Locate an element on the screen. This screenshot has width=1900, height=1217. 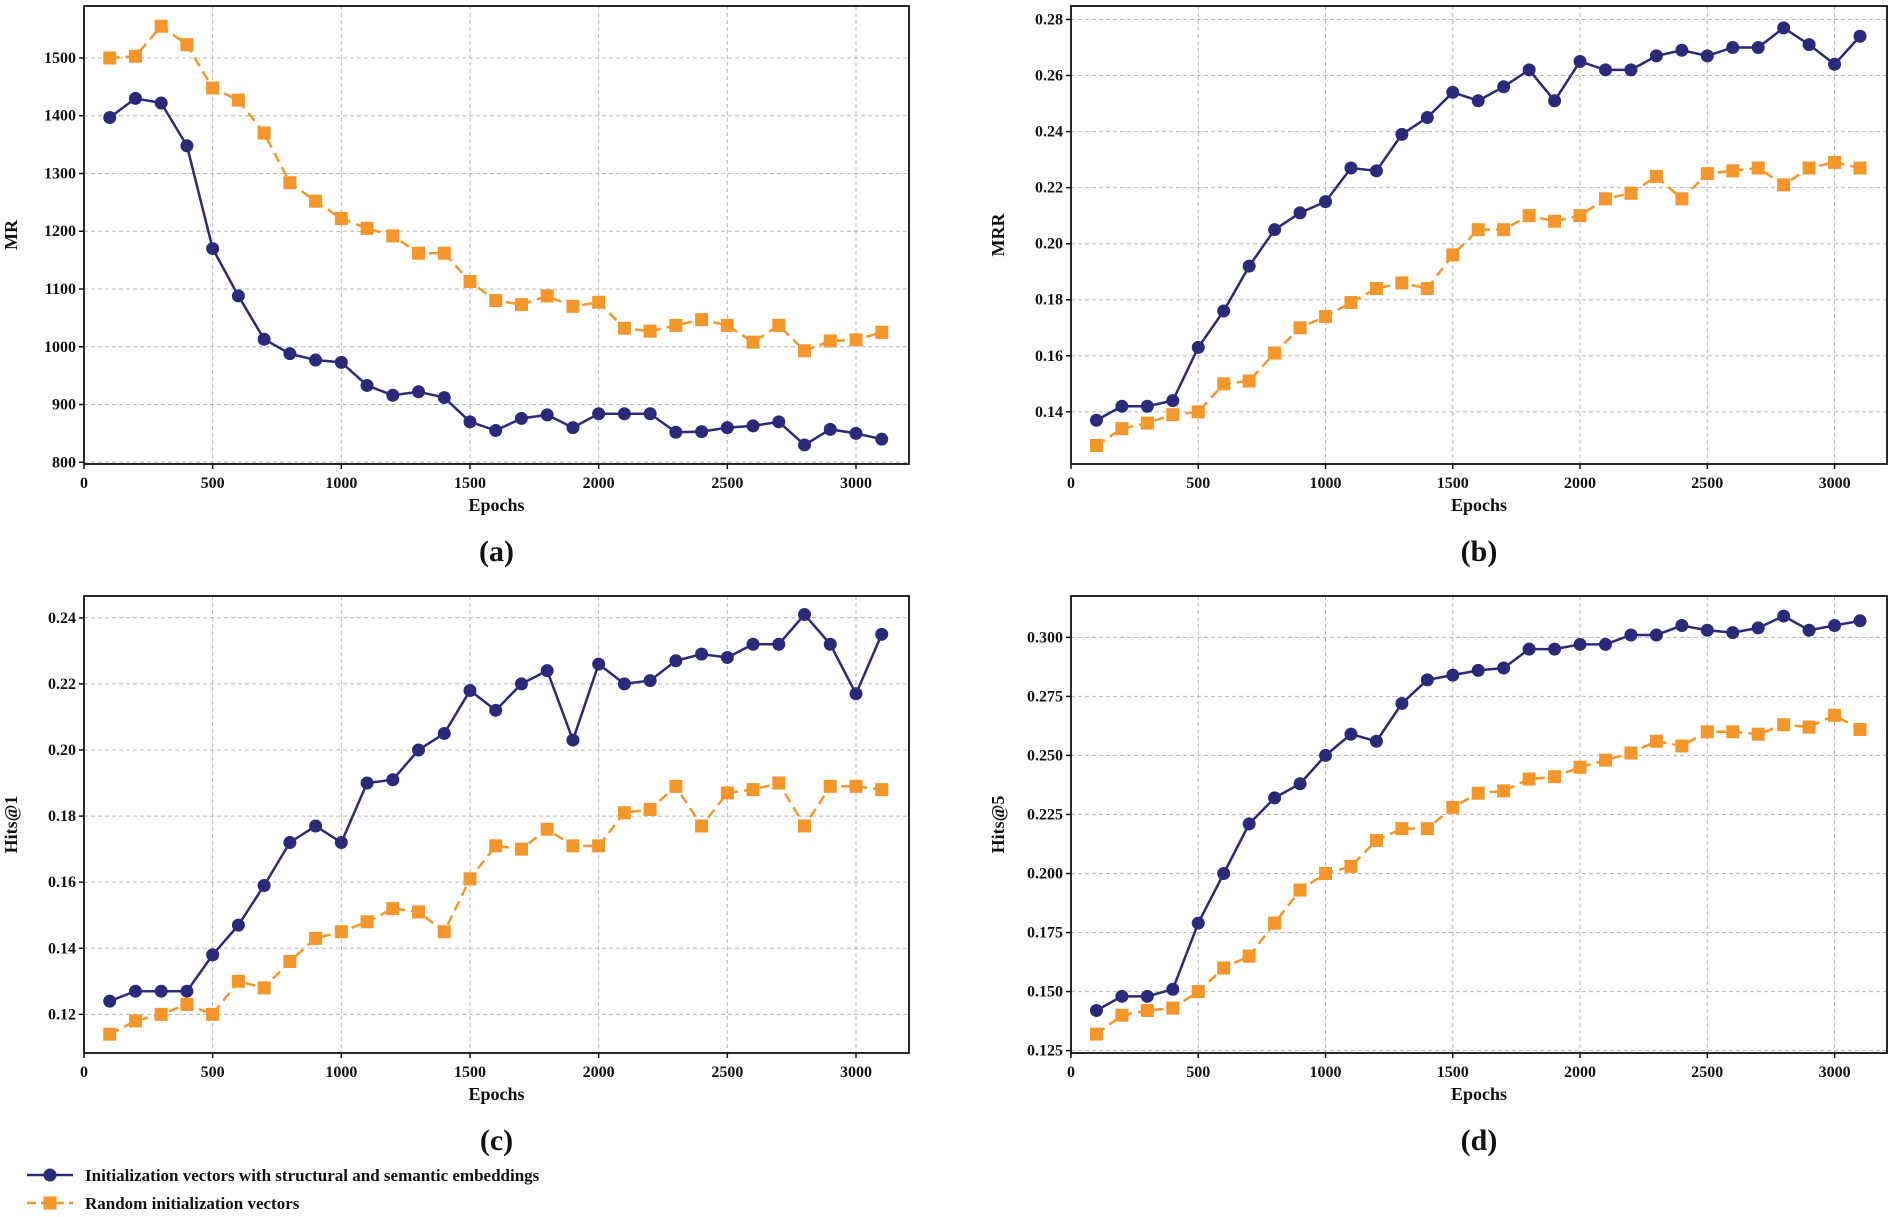
y-tick-label: 0.225 is located at coordinates (1045, 814).